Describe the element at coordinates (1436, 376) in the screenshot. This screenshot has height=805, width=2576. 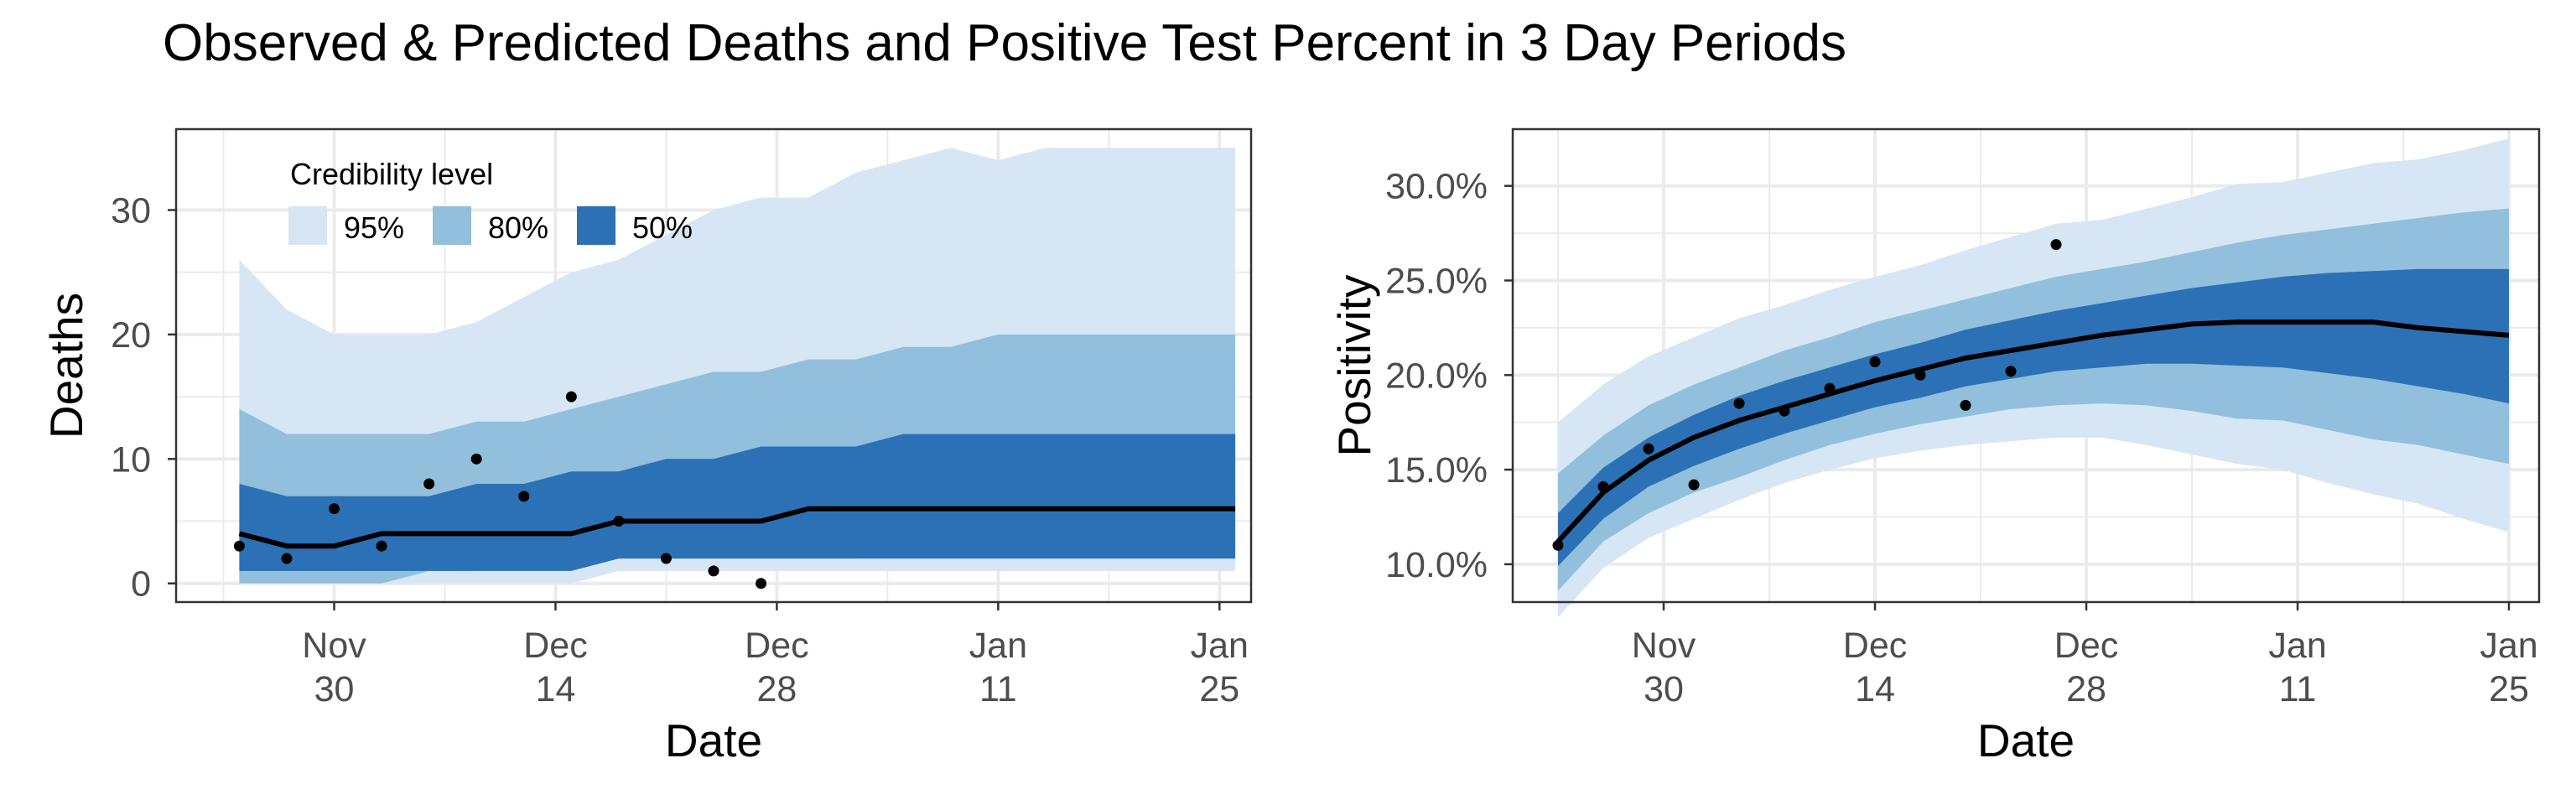
I see `y-tick-label: 20.0%` at that location.